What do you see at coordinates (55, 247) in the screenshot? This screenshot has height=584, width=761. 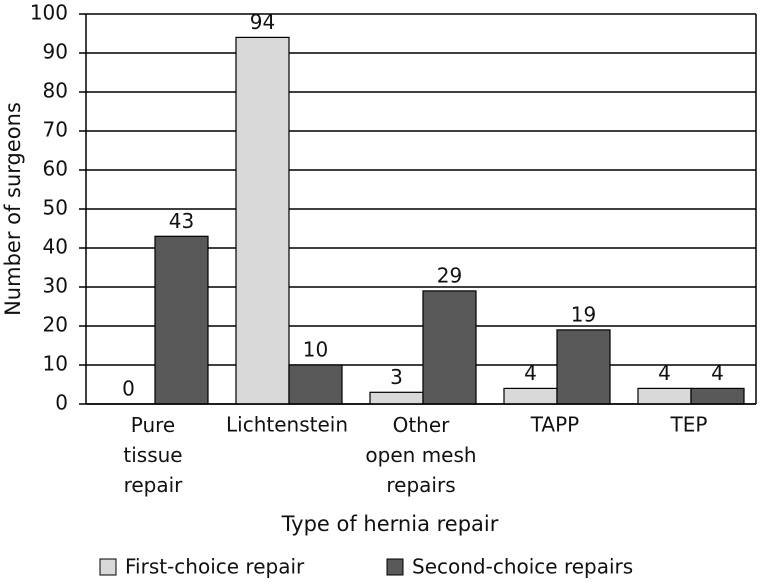 I see `y-tick-label: 40` at bounding box center [55, 247].